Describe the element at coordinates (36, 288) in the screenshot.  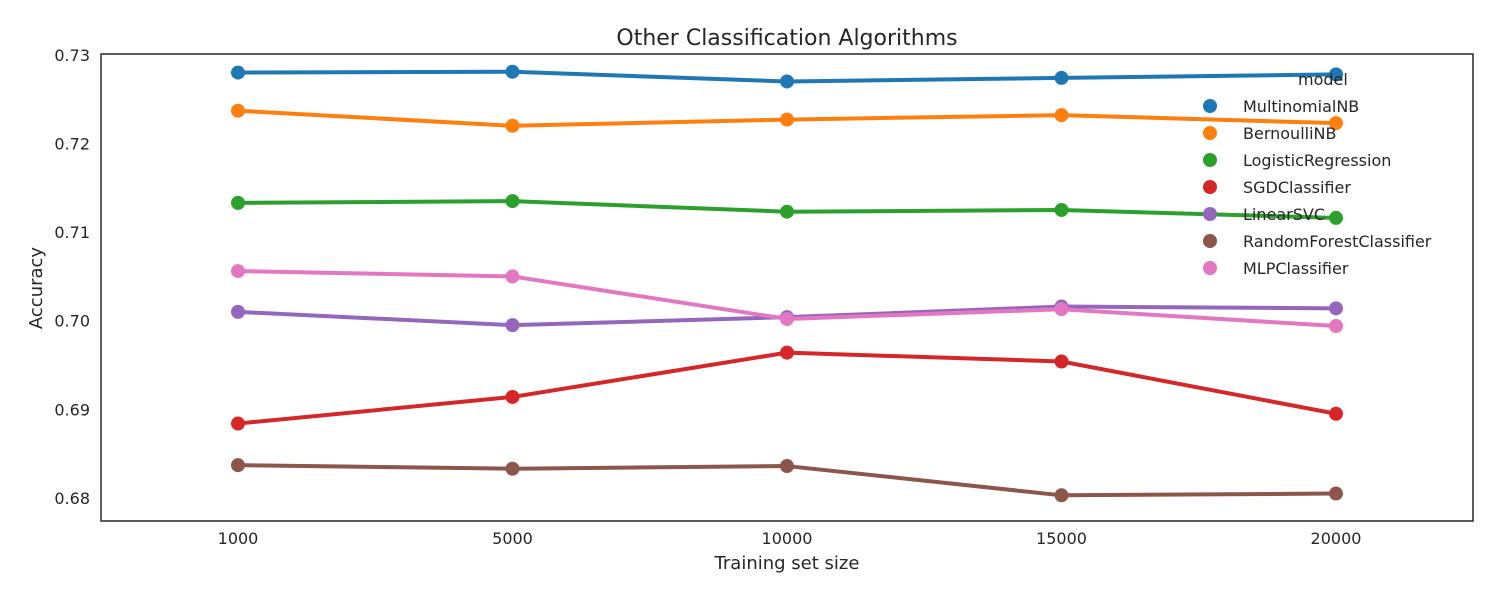
I see `y-axis-label: Accuracy` at that location.